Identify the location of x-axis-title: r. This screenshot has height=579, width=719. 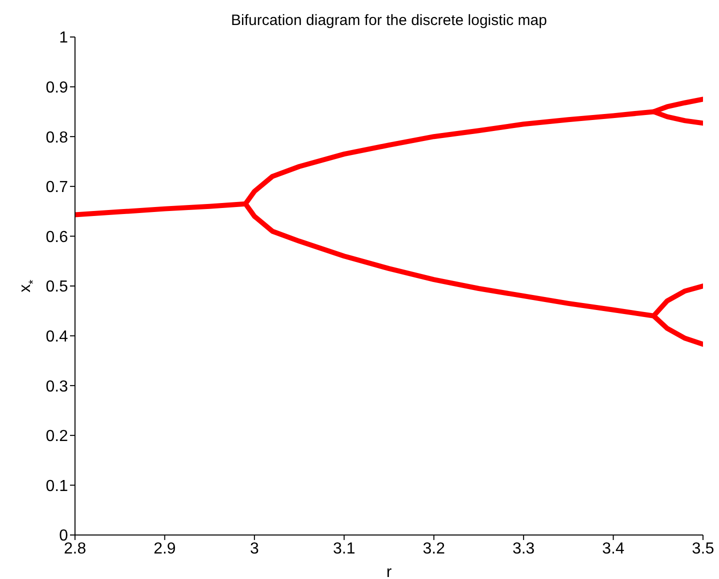
(389, 571).